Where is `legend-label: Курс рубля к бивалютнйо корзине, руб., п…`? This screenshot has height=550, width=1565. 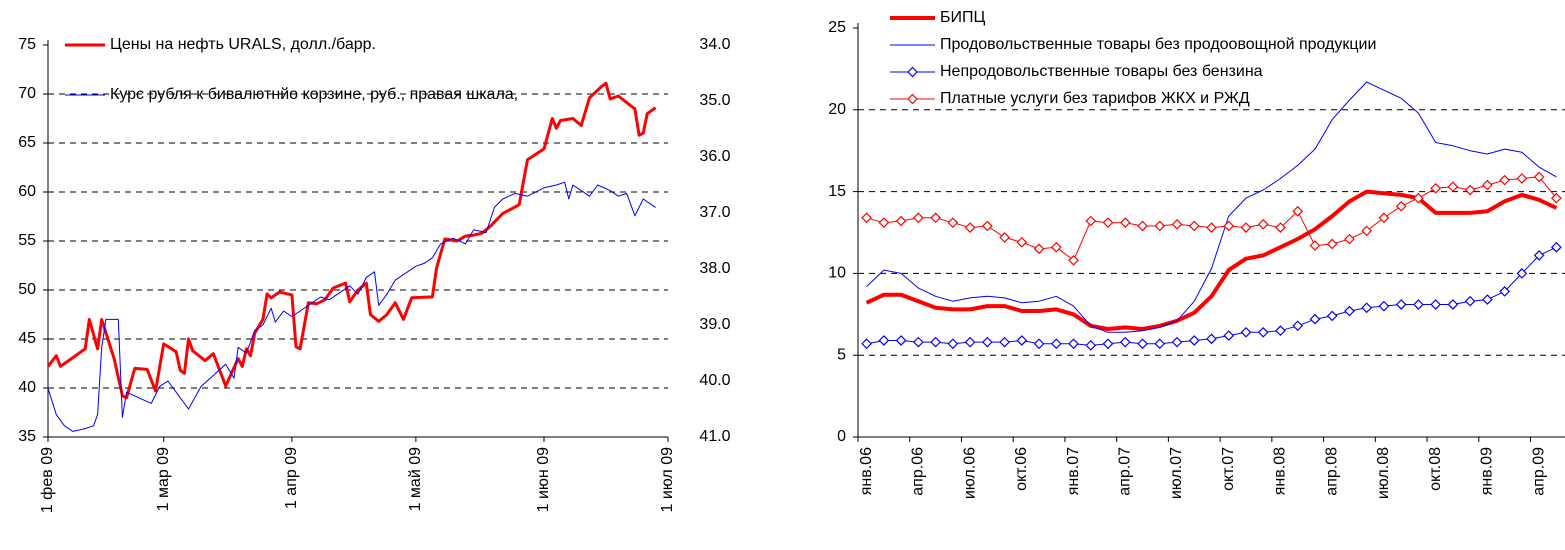 legend-label: Курс рубля к бивалютнйо корзине, руб., п… is located at coordinates (314, 94).